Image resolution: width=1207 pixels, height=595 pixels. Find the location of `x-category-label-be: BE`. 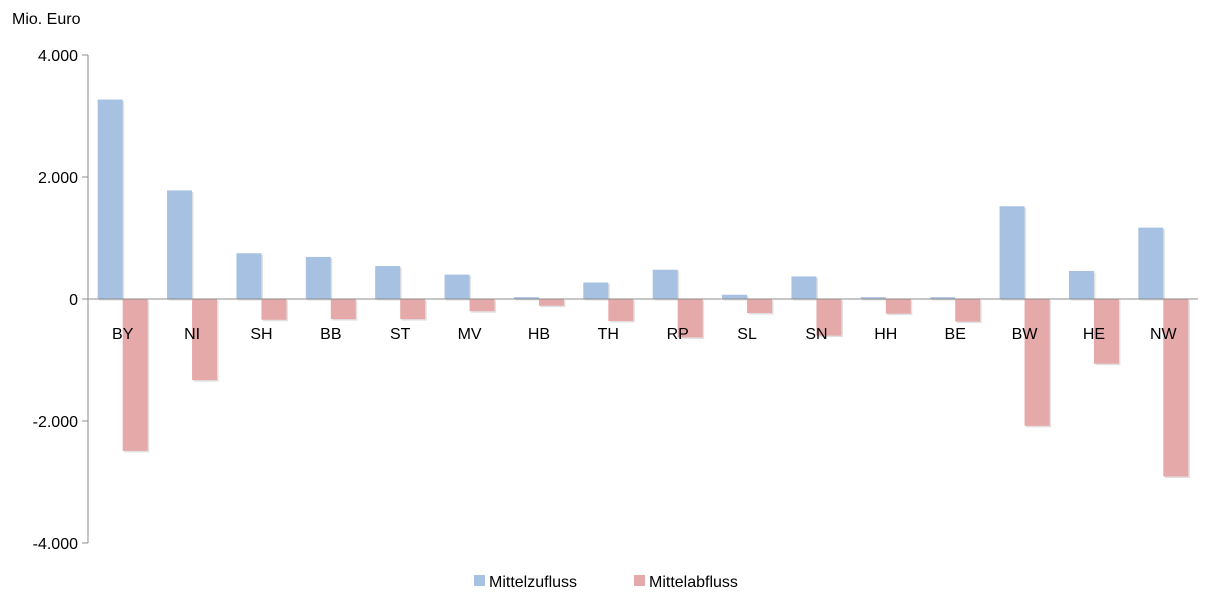

x-category-label-be: BE is located at coordinates (955, 334).